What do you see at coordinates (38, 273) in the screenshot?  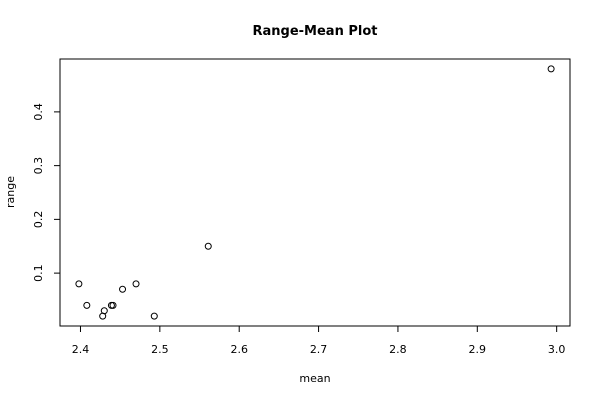 I see `y-tick-label: 0.1` at bounding box center [38, 273].